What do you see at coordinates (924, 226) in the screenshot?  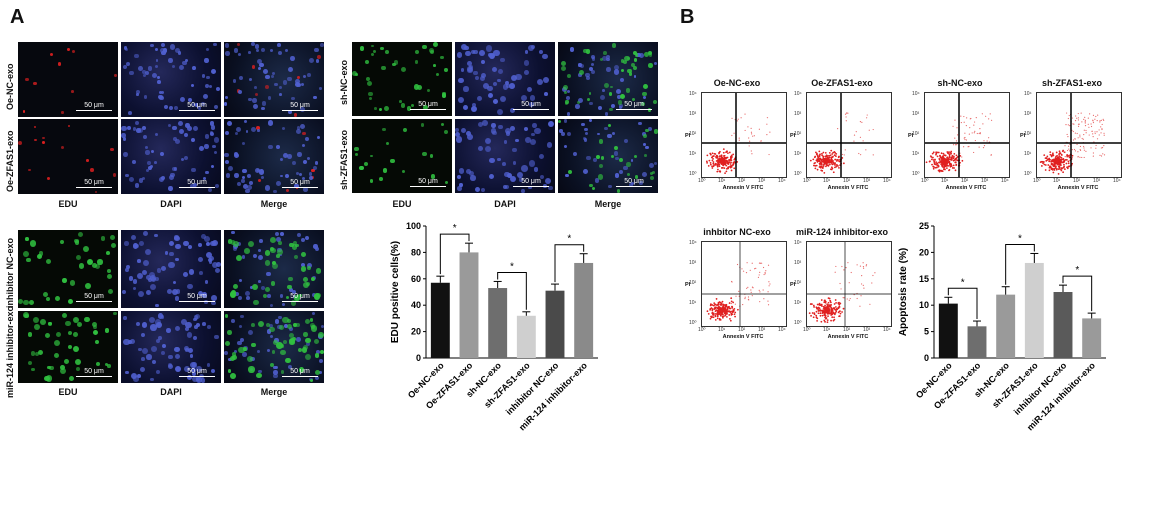 I see `y-tick-label: 25` at bounding box center [924, 226].